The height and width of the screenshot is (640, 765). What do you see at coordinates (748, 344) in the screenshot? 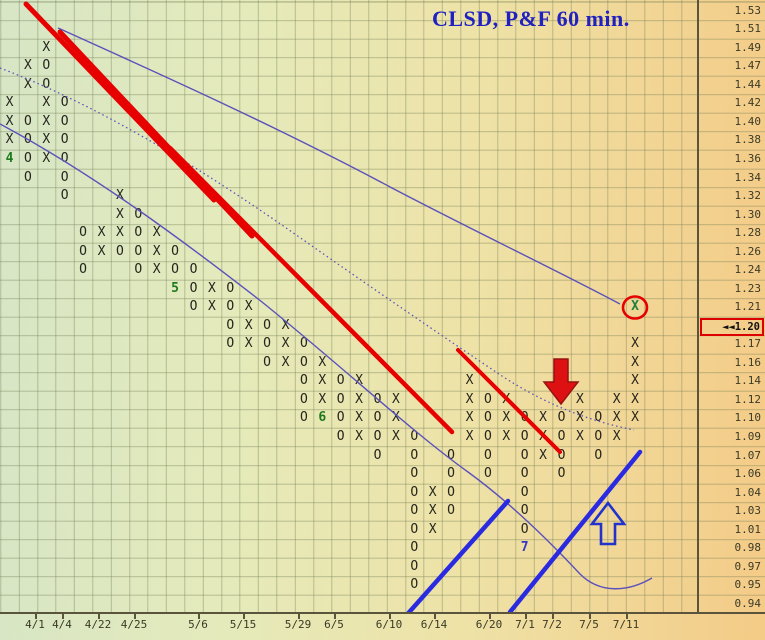
I see `price-label: 1.17` at bounding box center [748, 344].